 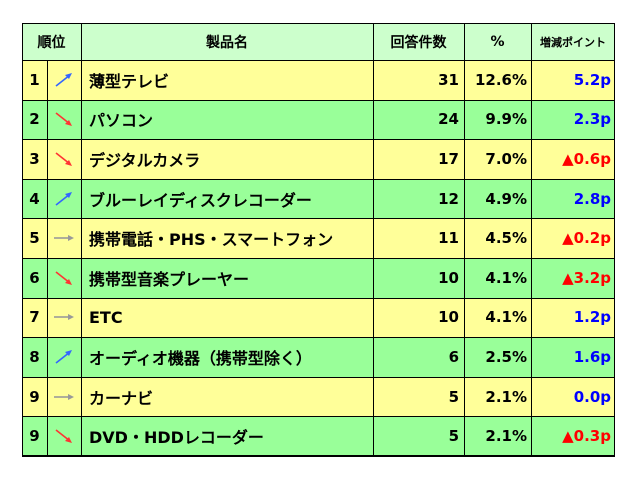 What do you see at coordinates (211, 240) in the screenshot?
I see `product-name: 携帯電話・PHS・スマートフォン` at bounding box center [211, 240].